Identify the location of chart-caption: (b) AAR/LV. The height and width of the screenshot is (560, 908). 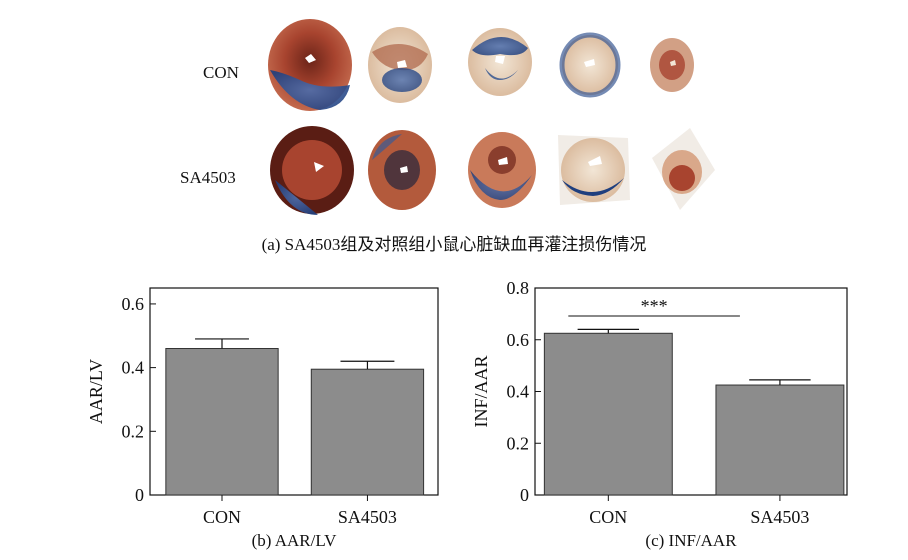
(295, 540).